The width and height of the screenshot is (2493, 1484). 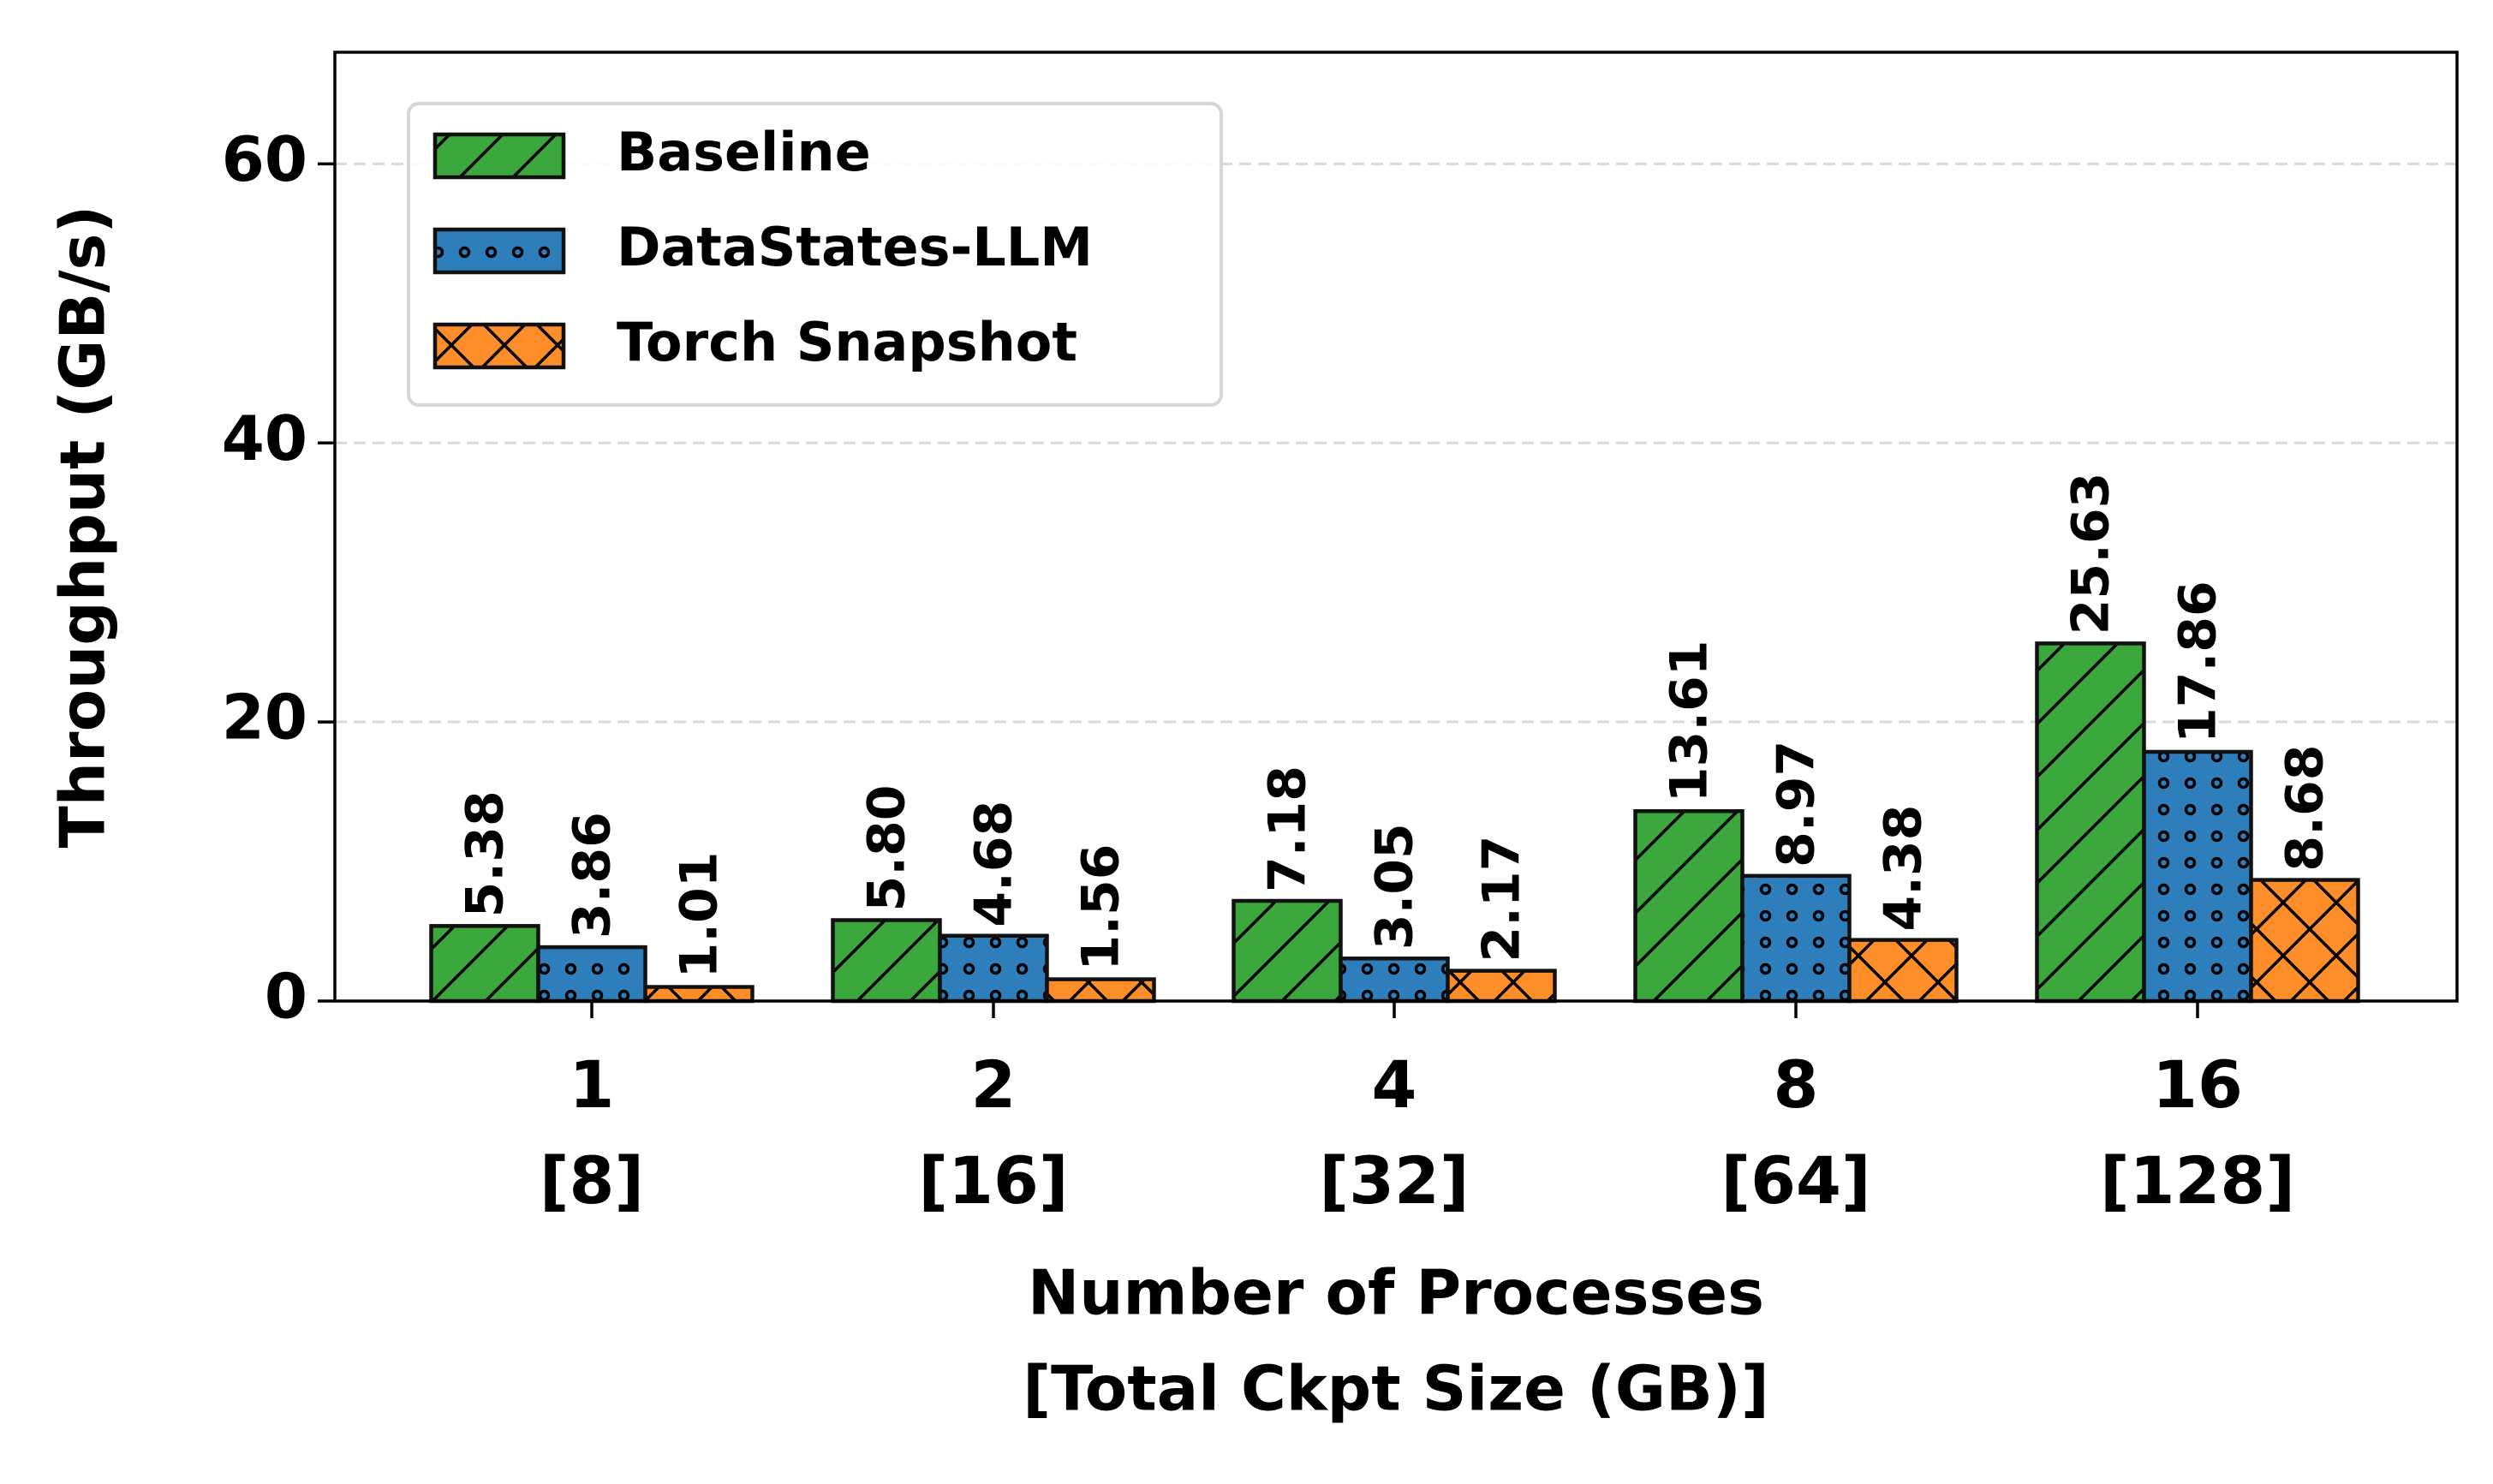 I want to click on value-label: 3.86, so click(x=593, y=875).